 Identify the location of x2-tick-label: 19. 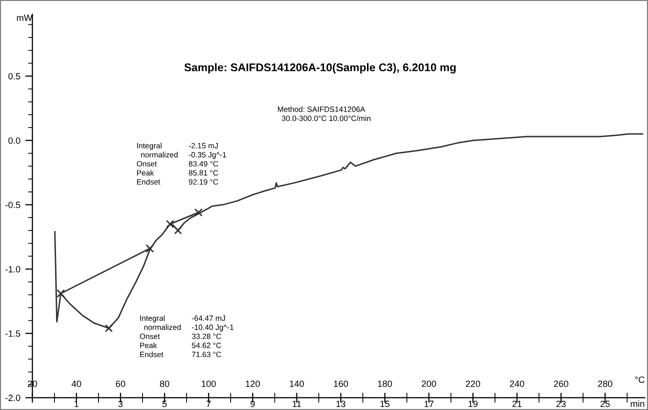
(473, 404).